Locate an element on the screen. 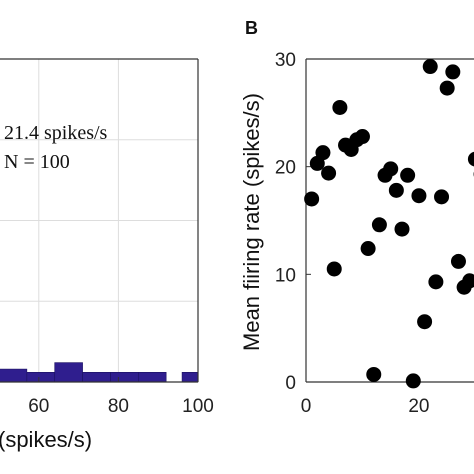 Image resolution: width=474 pixels, height=474 pixels. histogram-x-tick-label: 80 is located at coordinates (118, 406).